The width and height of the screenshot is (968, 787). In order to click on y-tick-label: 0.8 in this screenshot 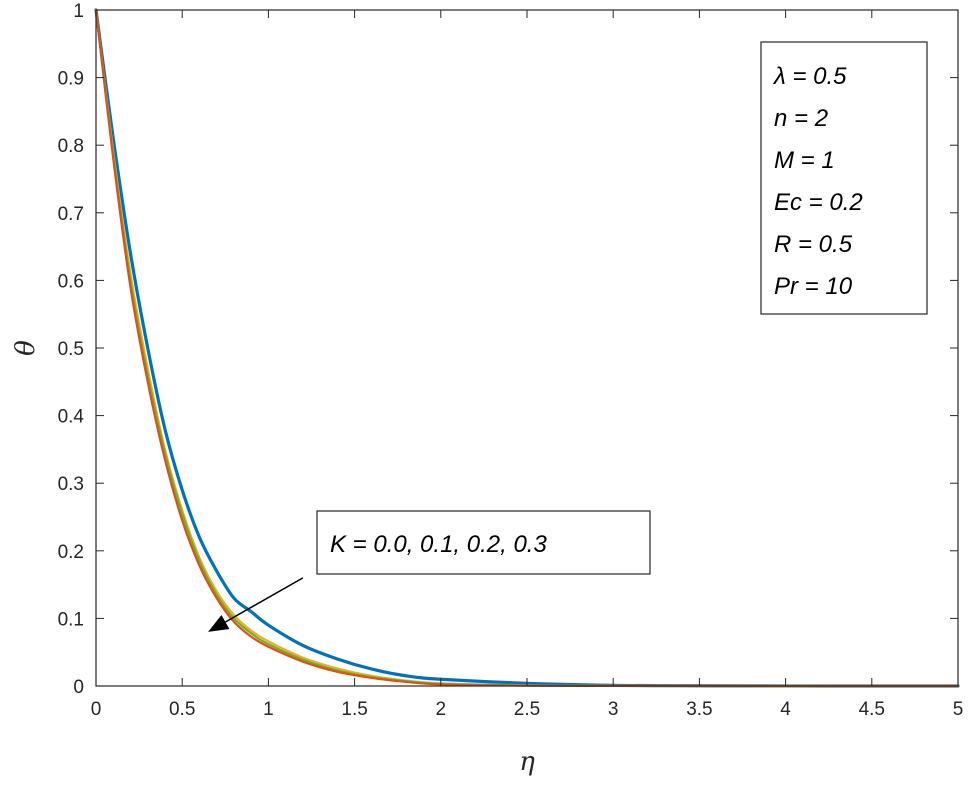, I will do `click(71, 146)`.